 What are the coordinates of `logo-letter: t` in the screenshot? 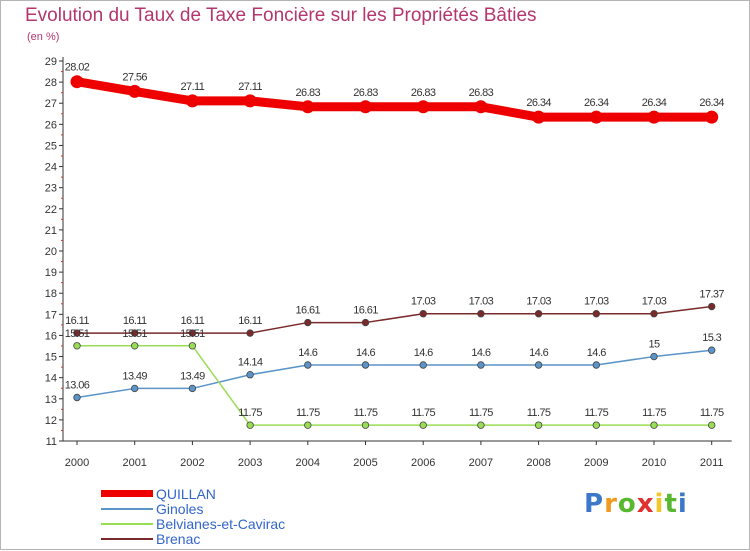 It's located at (671, 504).